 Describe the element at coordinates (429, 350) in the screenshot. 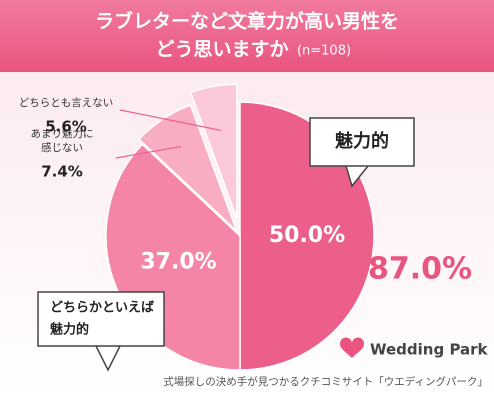

I see `brand: Wedding Park` at that location.